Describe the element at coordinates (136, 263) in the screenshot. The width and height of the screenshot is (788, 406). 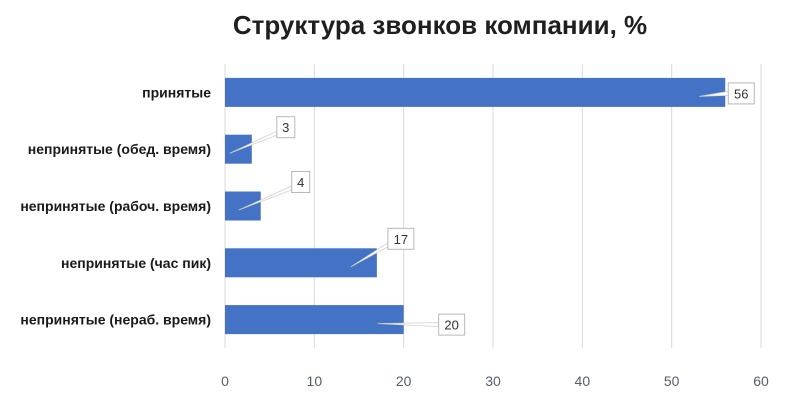
I see `category-label: непринятые (час пик)` at that location.